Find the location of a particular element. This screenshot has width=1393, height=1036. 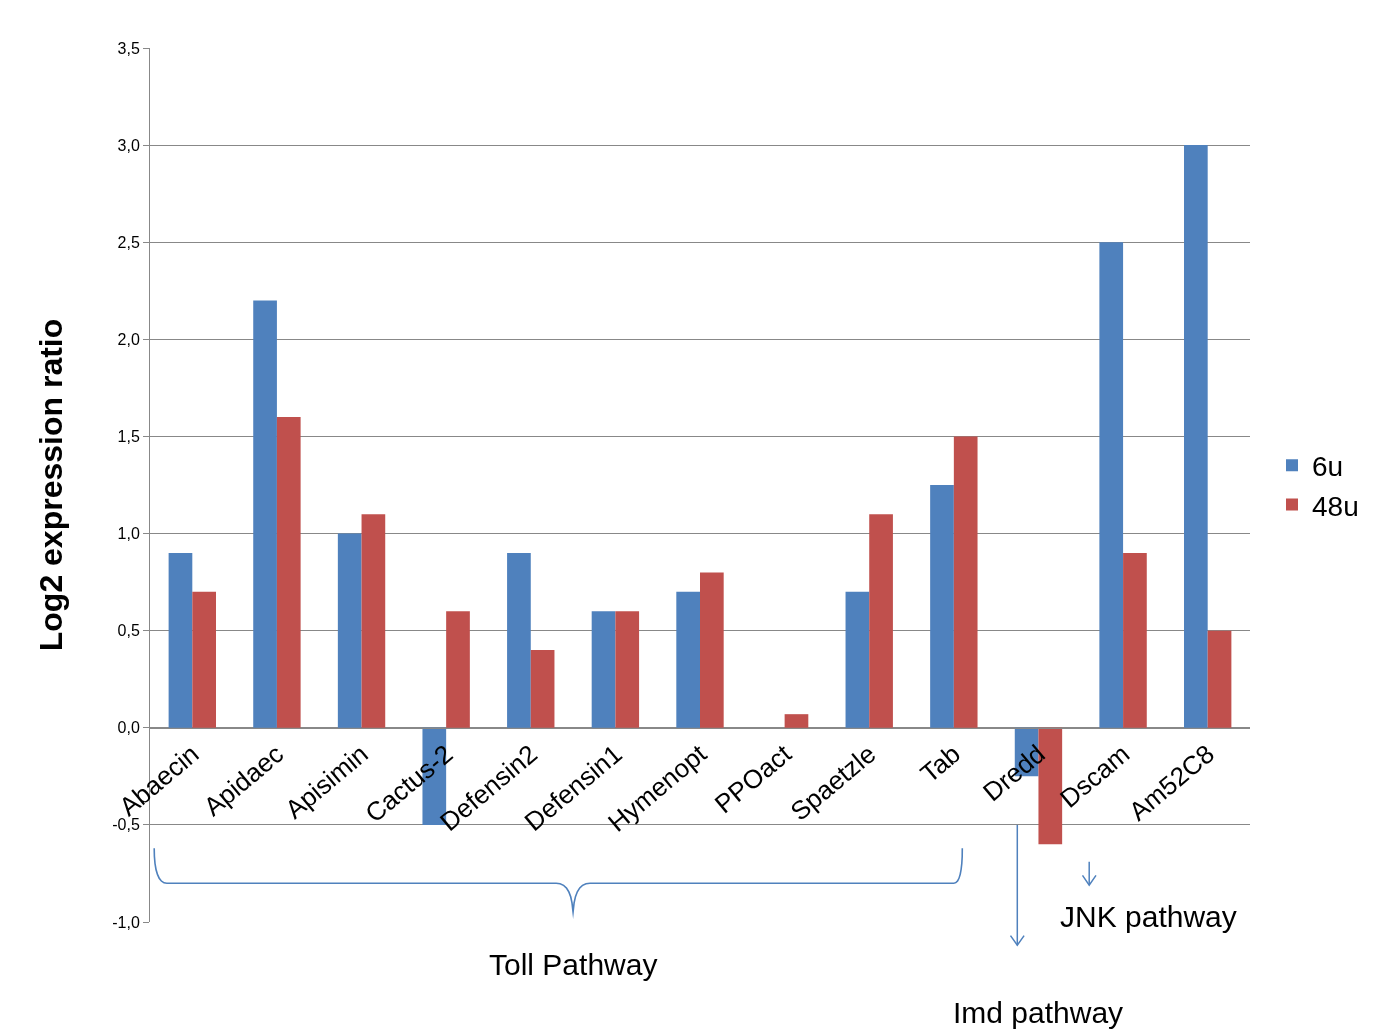

y-tick-label: -1,0 is located at coordinates (126, 922).